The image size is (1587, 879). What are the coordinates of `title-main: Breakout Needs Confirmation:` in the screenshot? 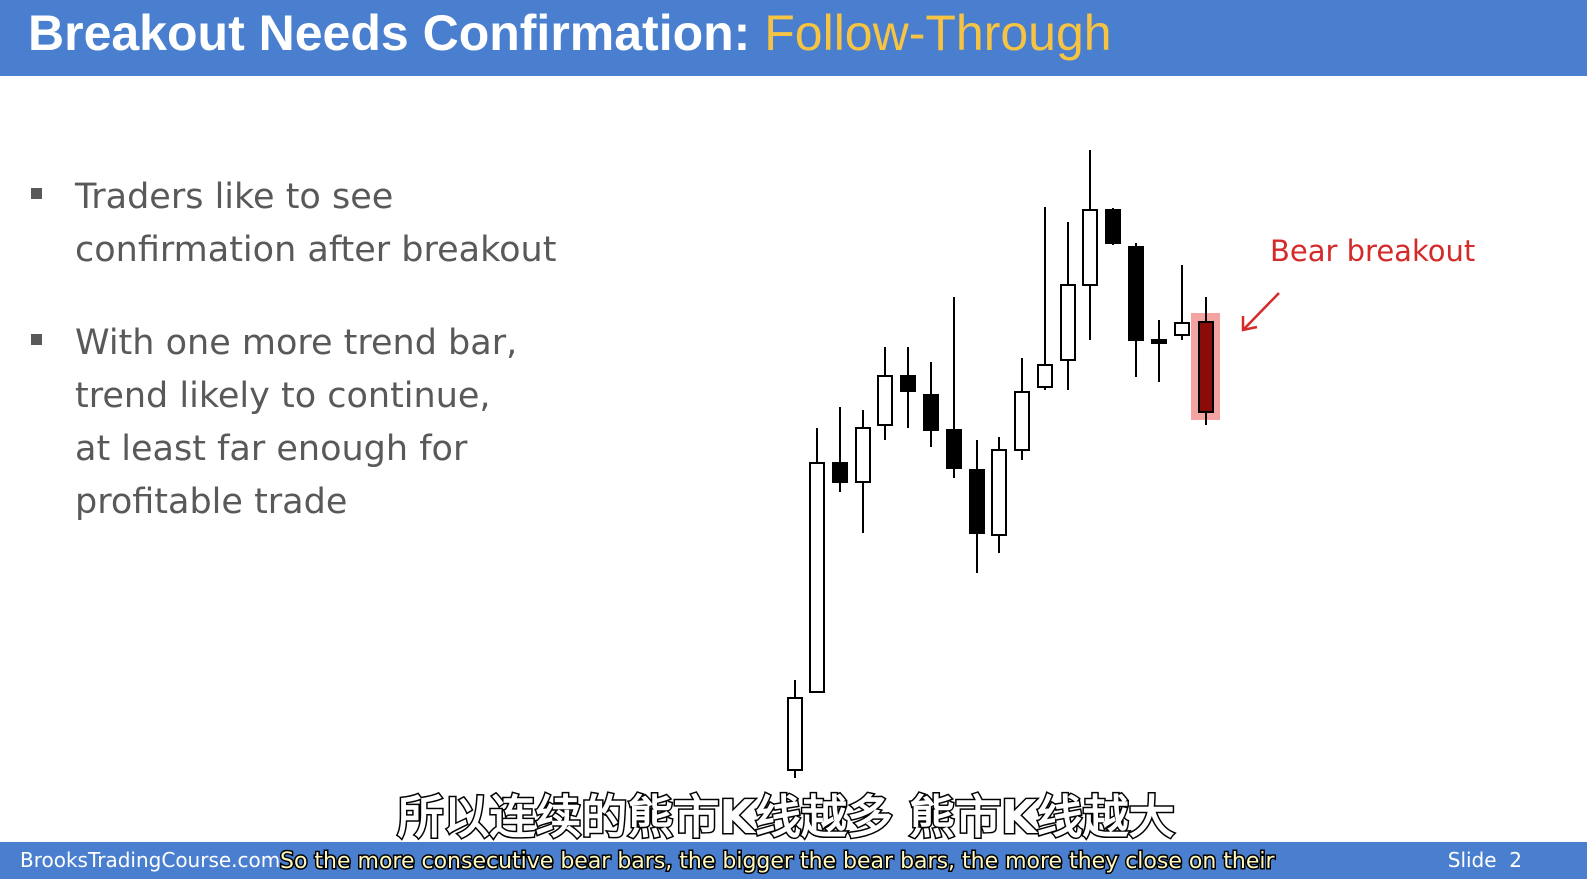 It's located at (389, 33).